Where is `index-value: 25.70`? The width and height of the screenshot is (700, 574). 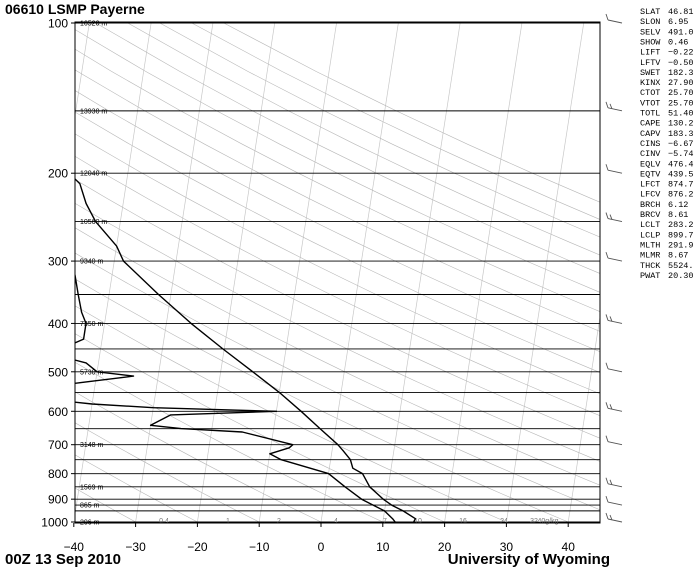
index-value: 25.70 is located at coordinates (681, 93).